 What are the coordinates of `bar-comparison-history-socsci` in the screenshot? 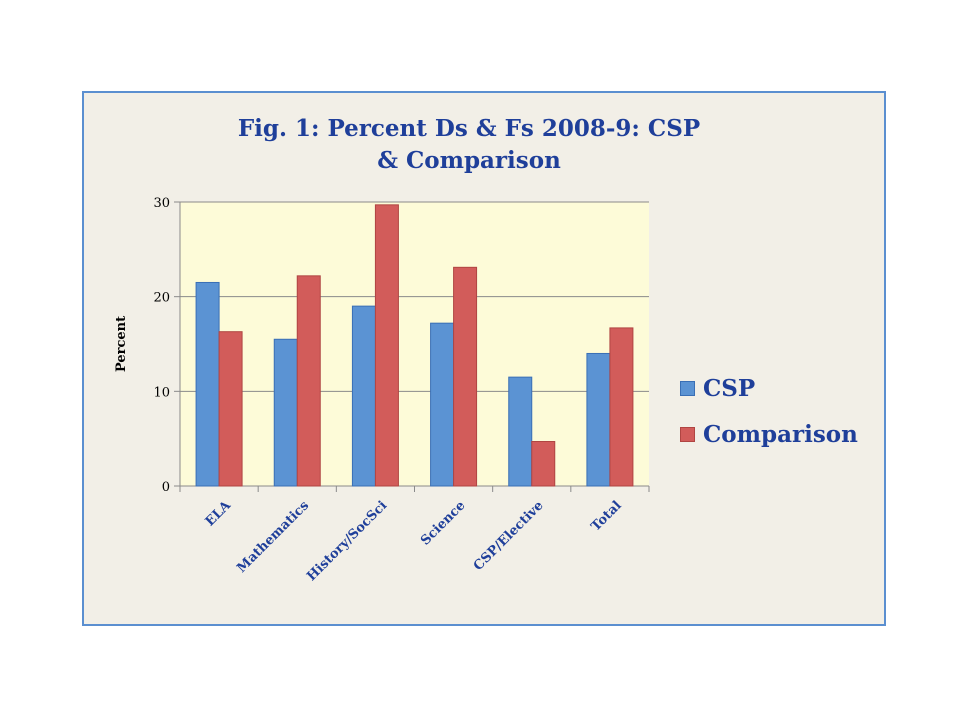 It's located at (386, 345).